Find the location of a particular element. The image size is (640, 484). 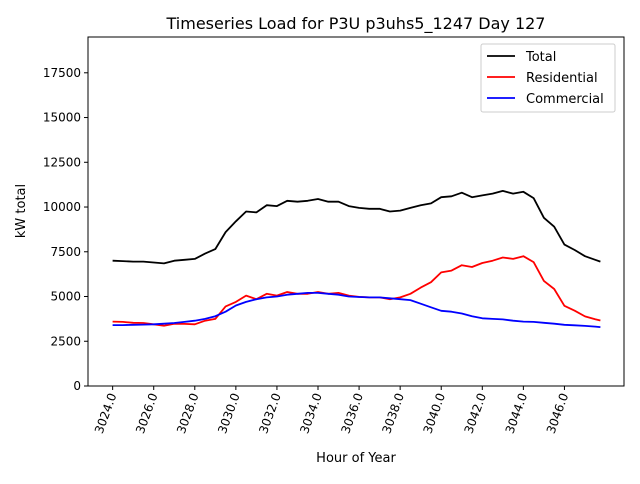

y-tick-label: 7500 is located at coordinates (65, 252).